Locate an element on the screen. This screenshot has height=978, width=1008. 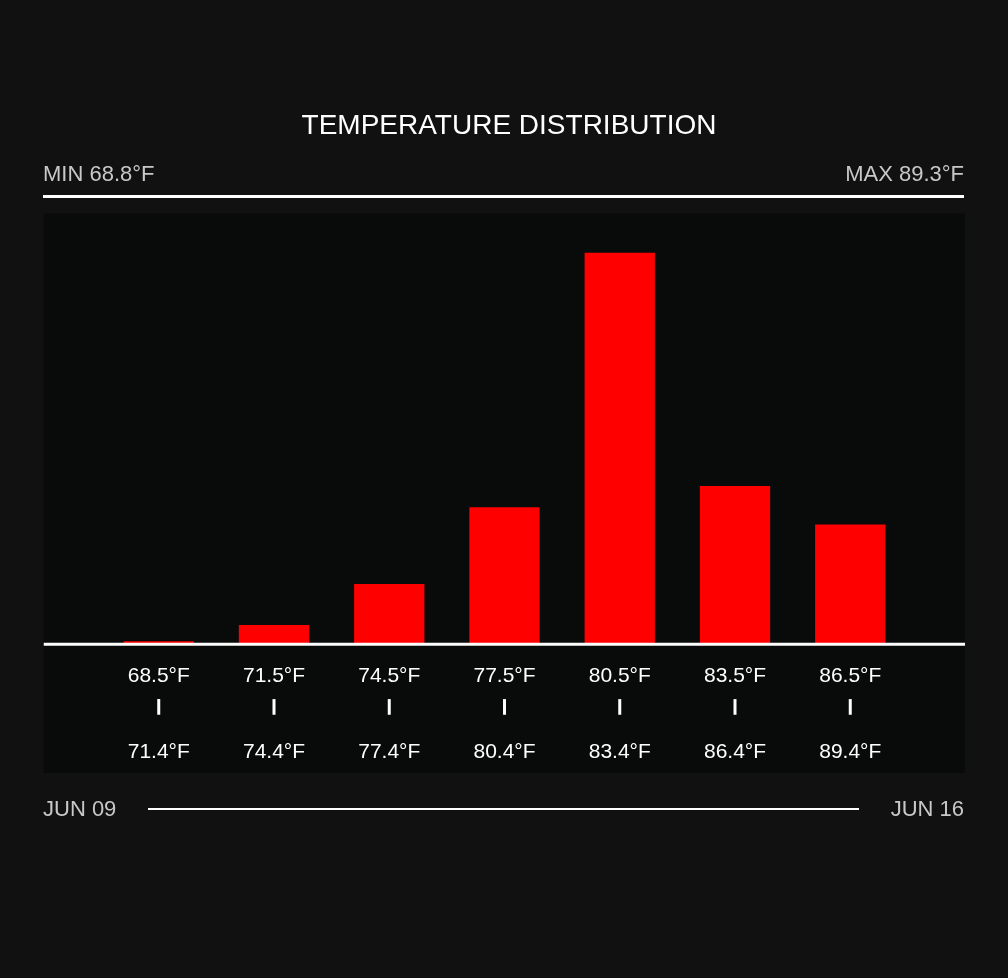
text: MIN 68.8°F is located at coordinates (99, 174).